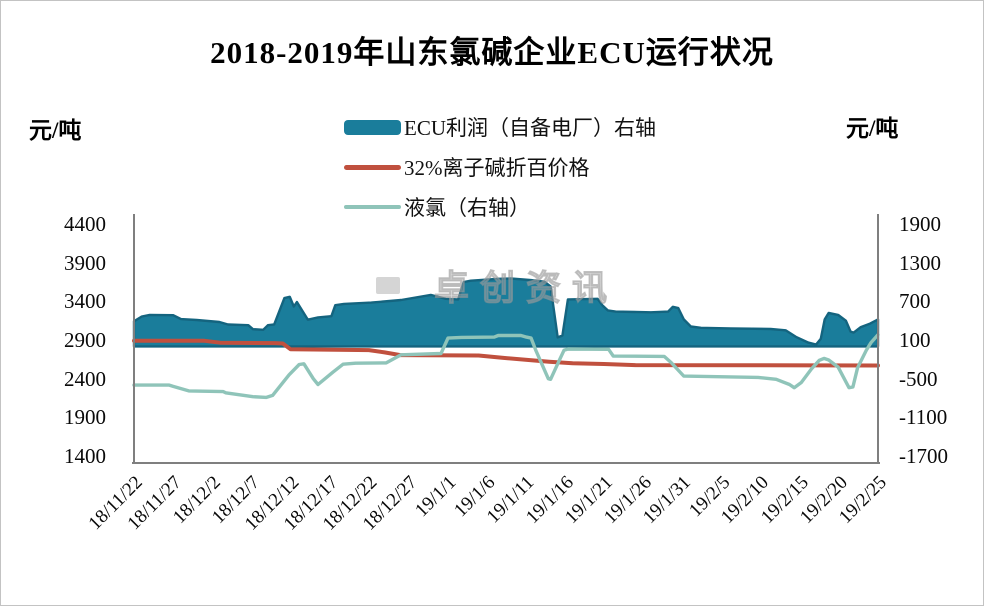 The image size is (984, 606). What do you see at coordinates (372, 127) in the screenshot?
I see `area-series-swatch-icon` at bounding box center [372, 127].